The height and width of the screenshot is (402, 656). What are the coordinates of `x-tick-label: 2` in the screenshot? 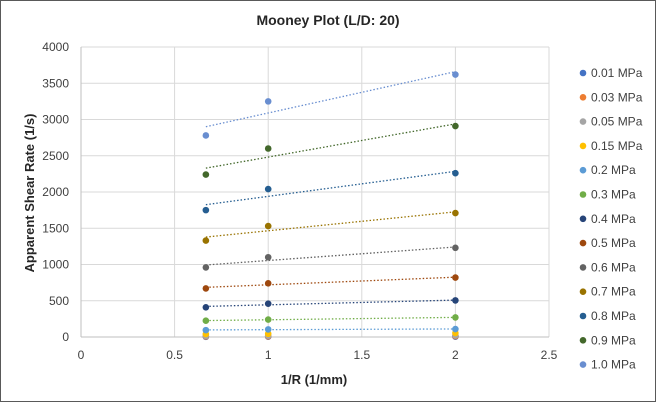 It's located at (455, 355).